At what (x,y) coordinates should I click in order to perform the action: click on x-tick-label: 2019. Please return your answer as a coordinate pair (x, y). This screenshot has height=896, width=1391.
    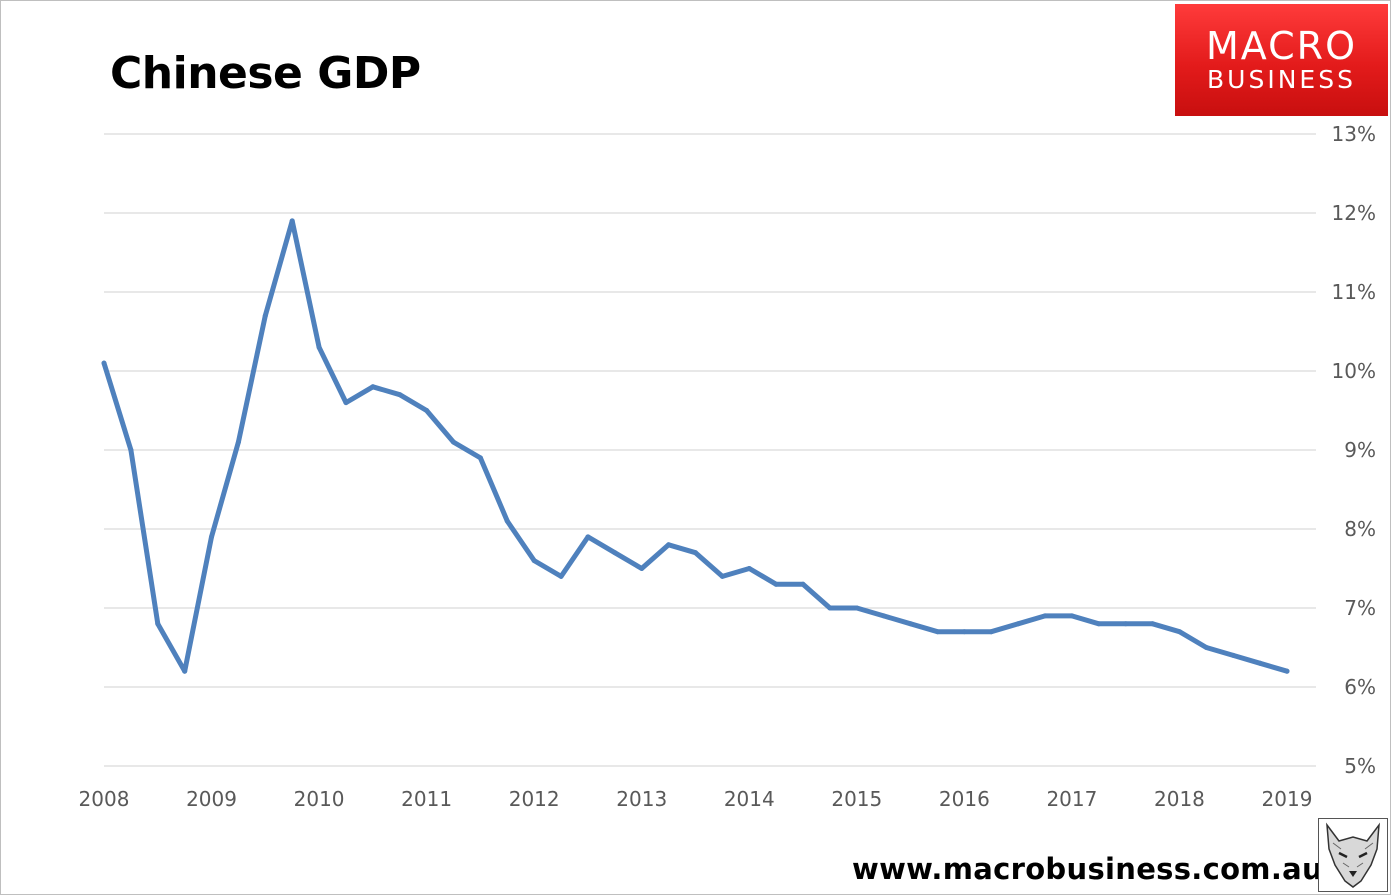
    Looking at the image, I should click on (1287, 799).